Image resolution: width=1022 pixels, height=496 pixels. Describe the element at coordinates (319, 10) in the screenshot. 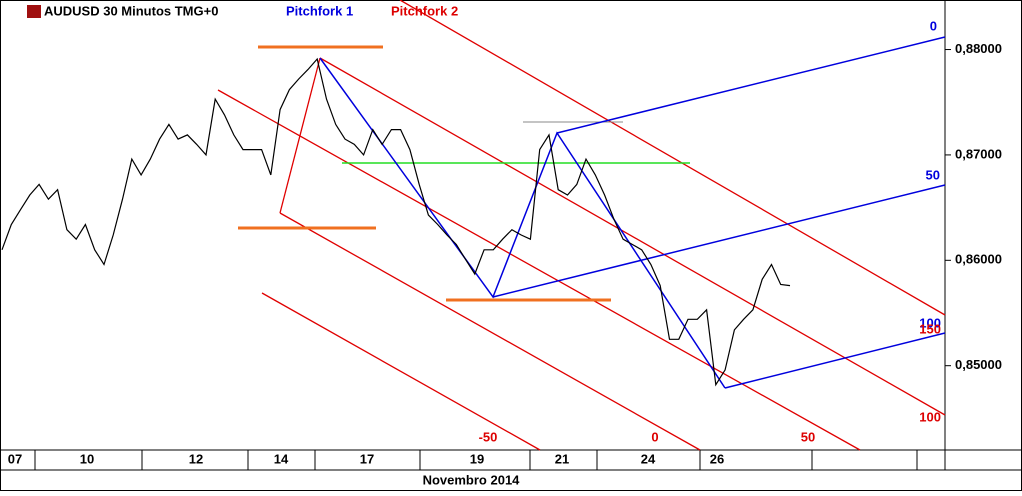

I see `indicator-label: Pitchfork 1` at that location.